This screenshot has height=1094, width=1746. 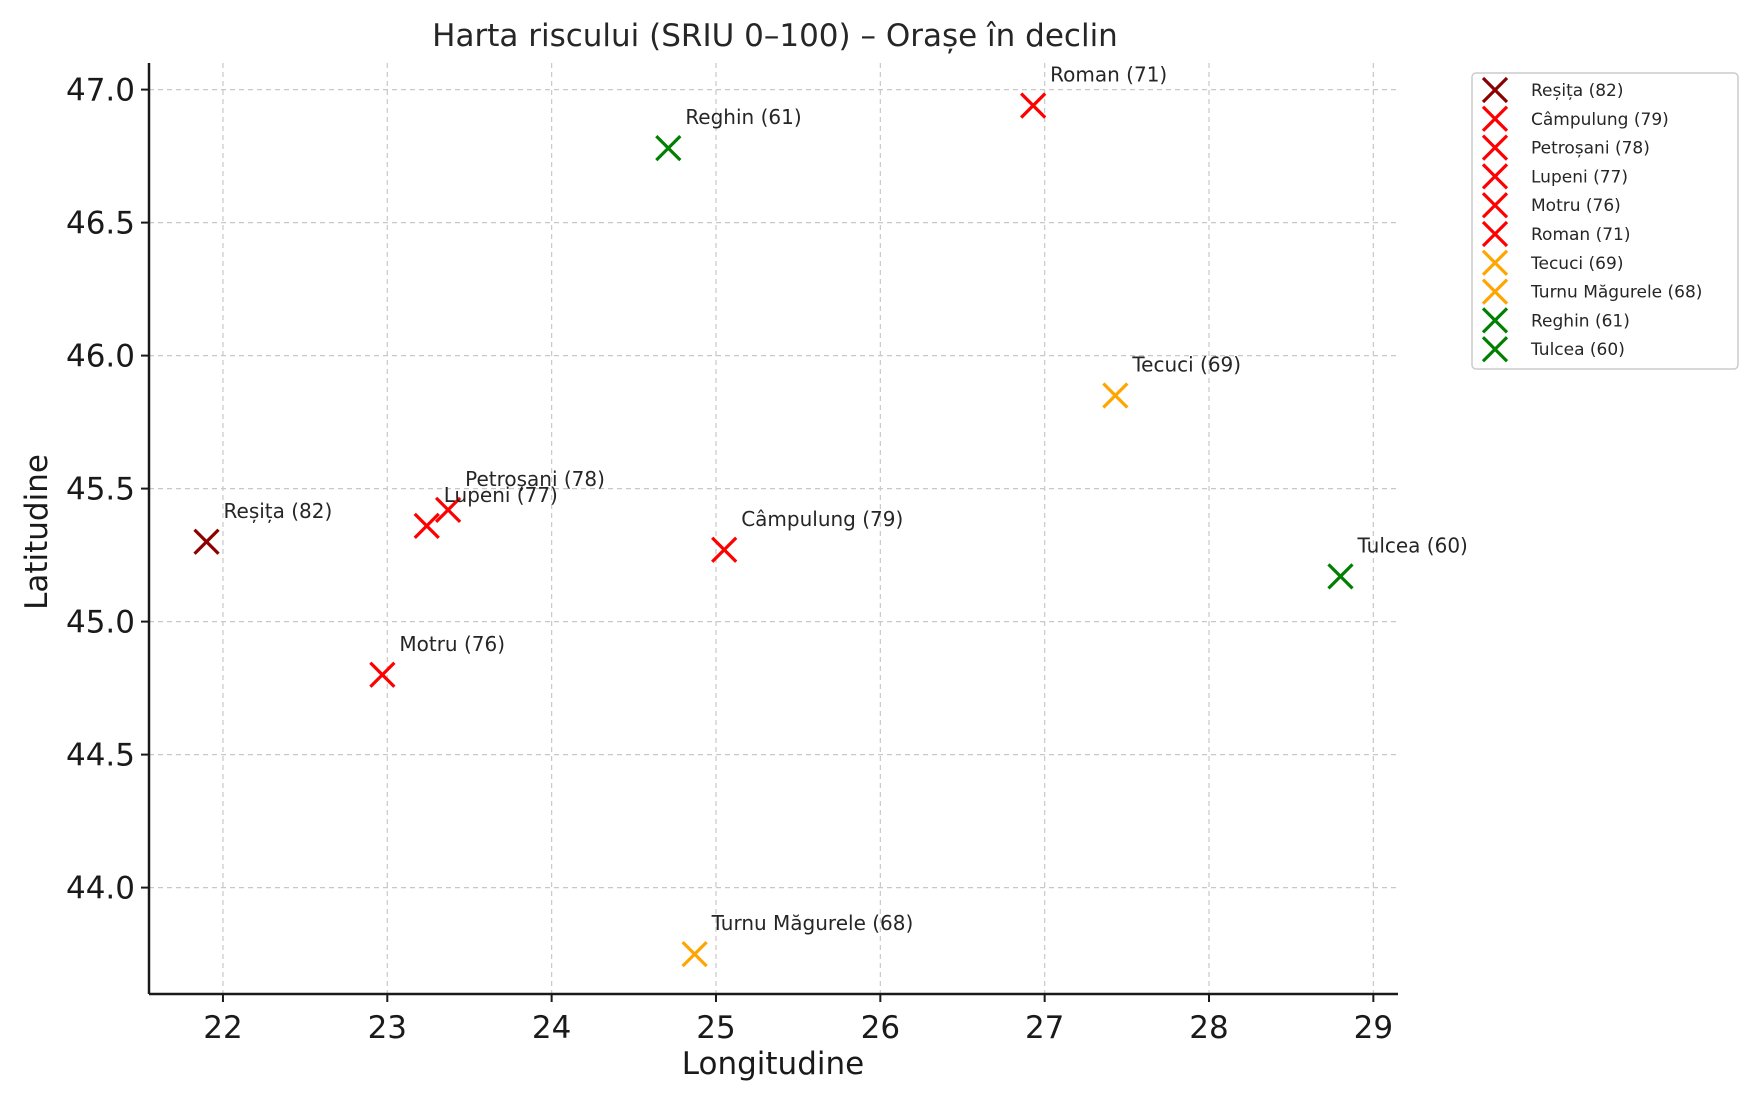 What do you see at coordinates (1577, 91) in the screenshot?
I see `legend-label: Reșița (82)` at bounding box center [1577, 91].